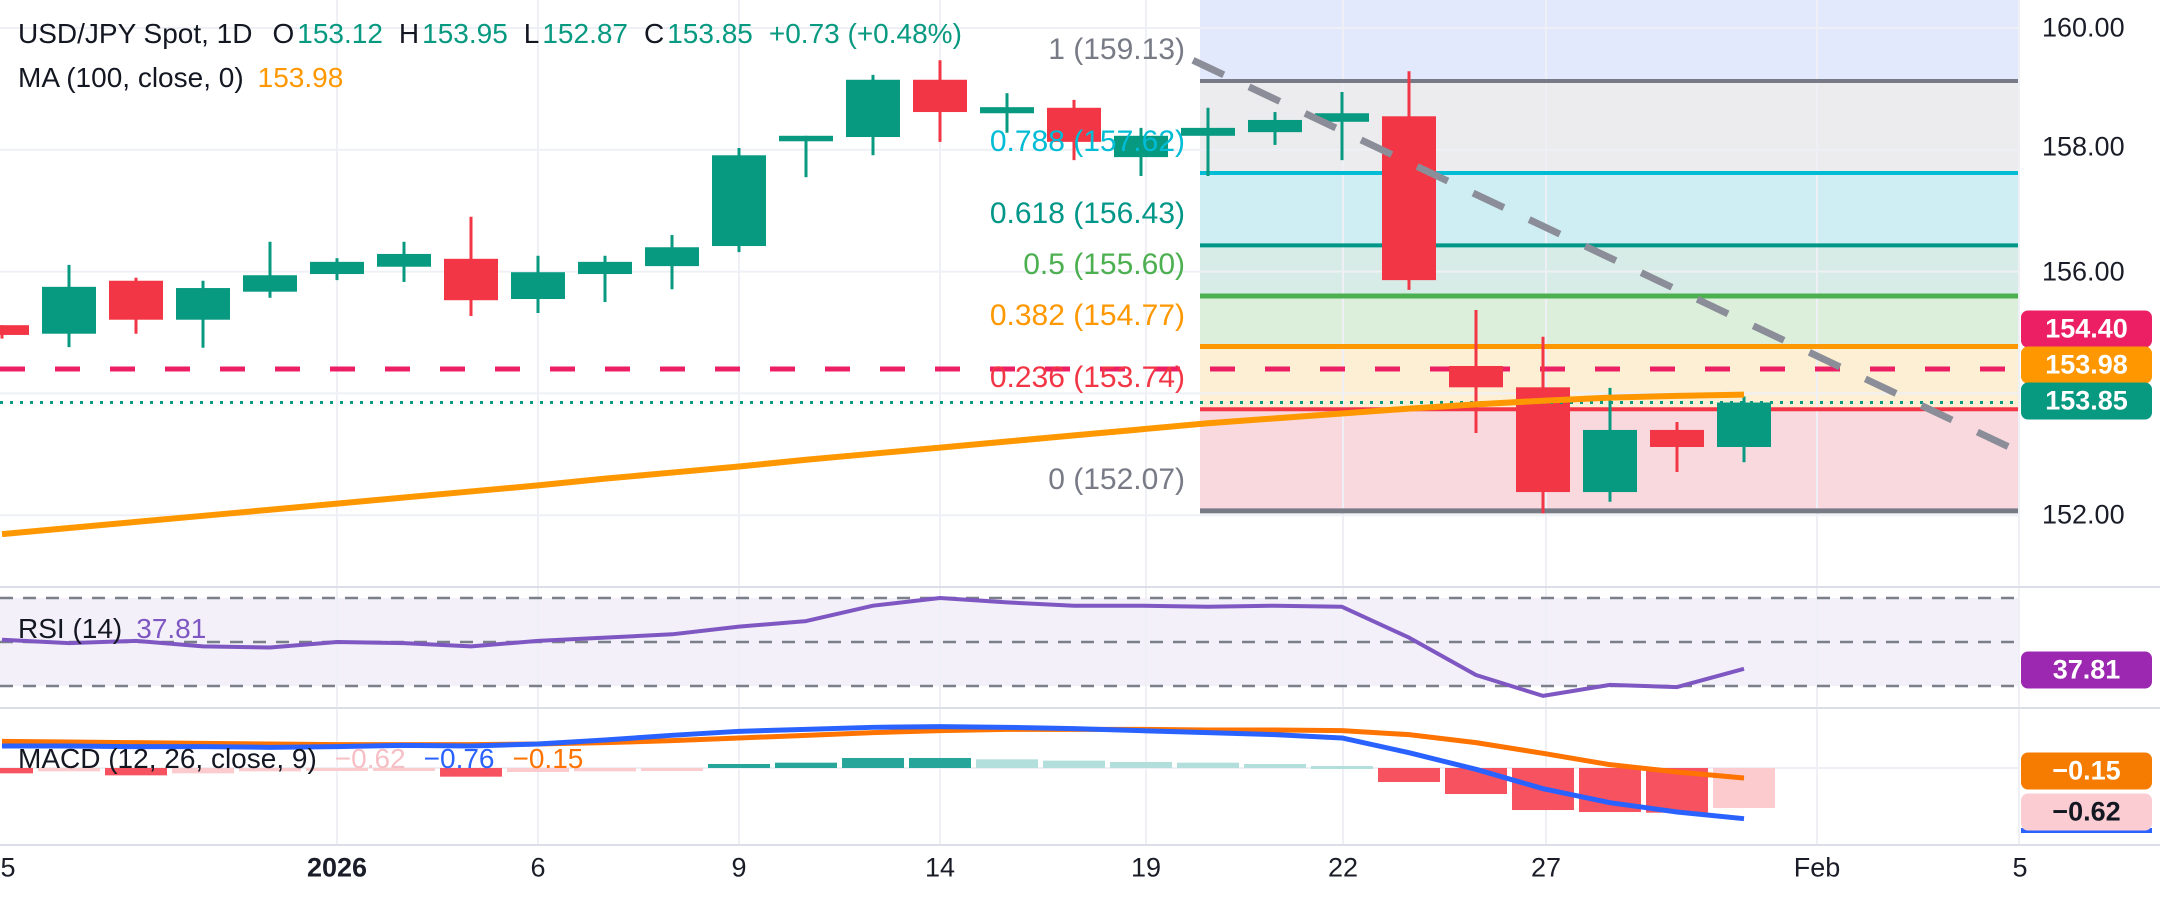 This screenshot has width=2160, height=901. What do you see at coordinates (2020, 867) in the screenshot?
I see `time-axis-label: 5` at bounding box center [2020, 867].